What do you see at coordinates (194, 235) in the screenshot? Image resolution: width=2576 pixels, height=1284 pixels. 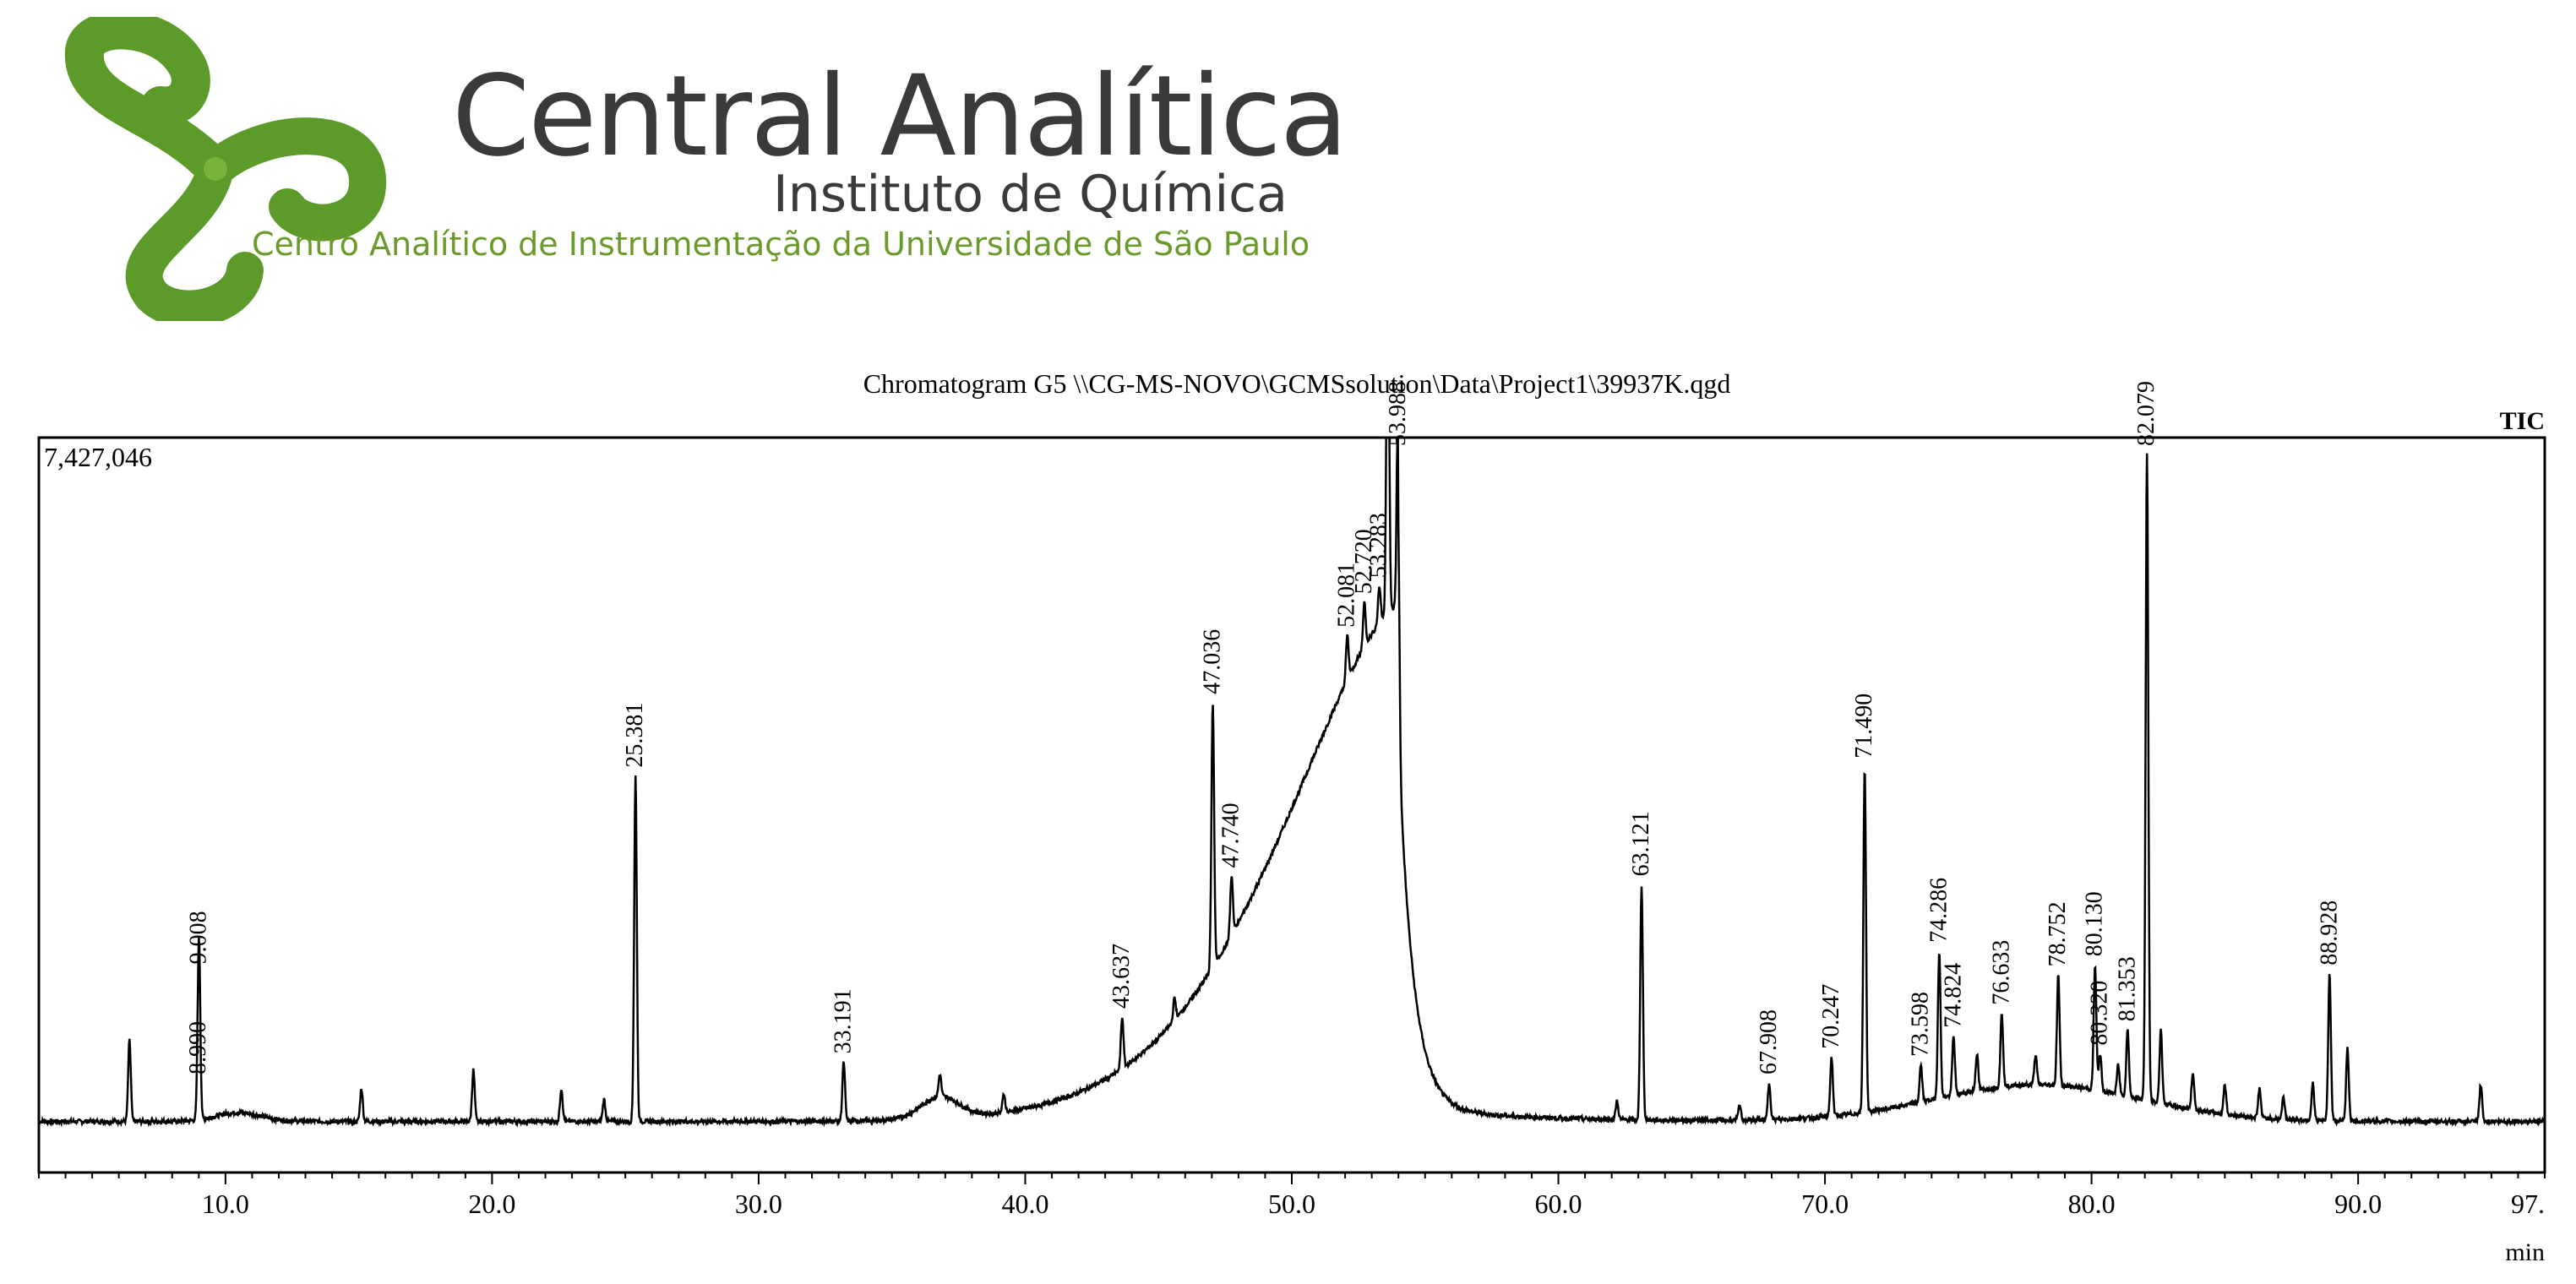 I see `logo-swirl-bottom` at bounding box center [194, 235].